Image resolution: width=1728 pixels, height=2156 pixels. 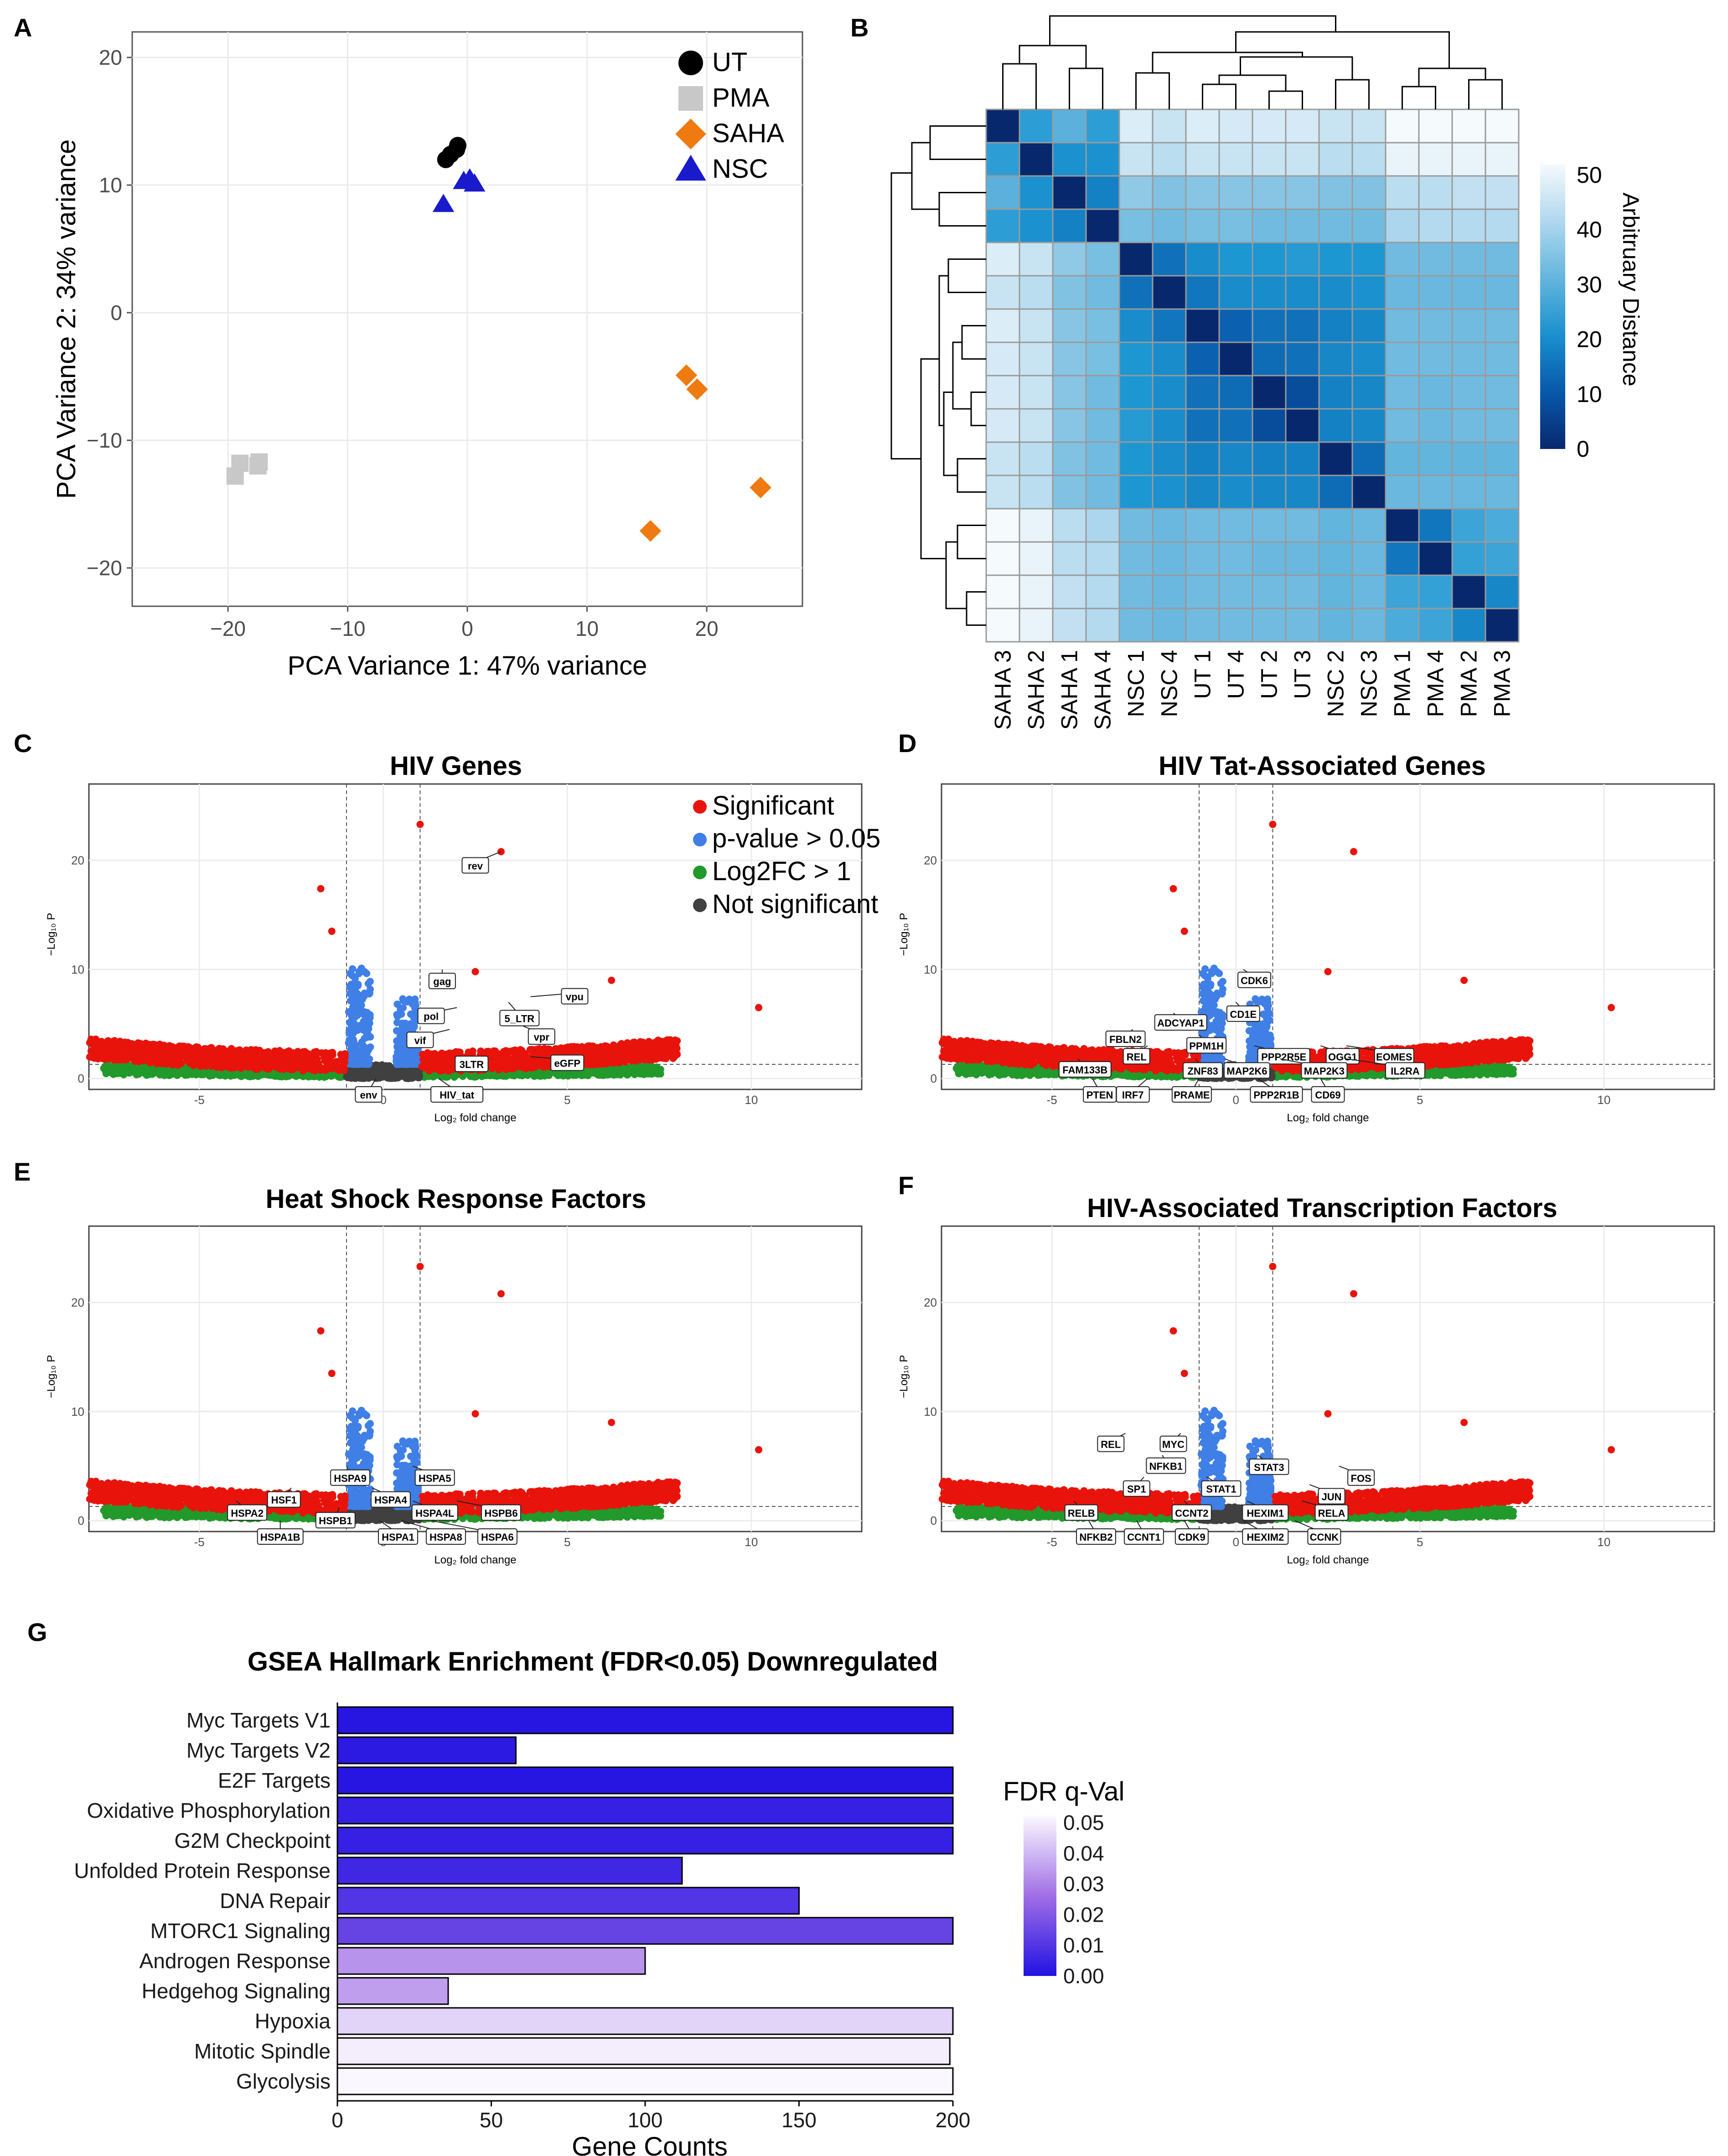 What do you see at coordinates (575, 997) in the screenshot?
I see `gene-label-vpu: vpu` at bounding box center [575, 997].